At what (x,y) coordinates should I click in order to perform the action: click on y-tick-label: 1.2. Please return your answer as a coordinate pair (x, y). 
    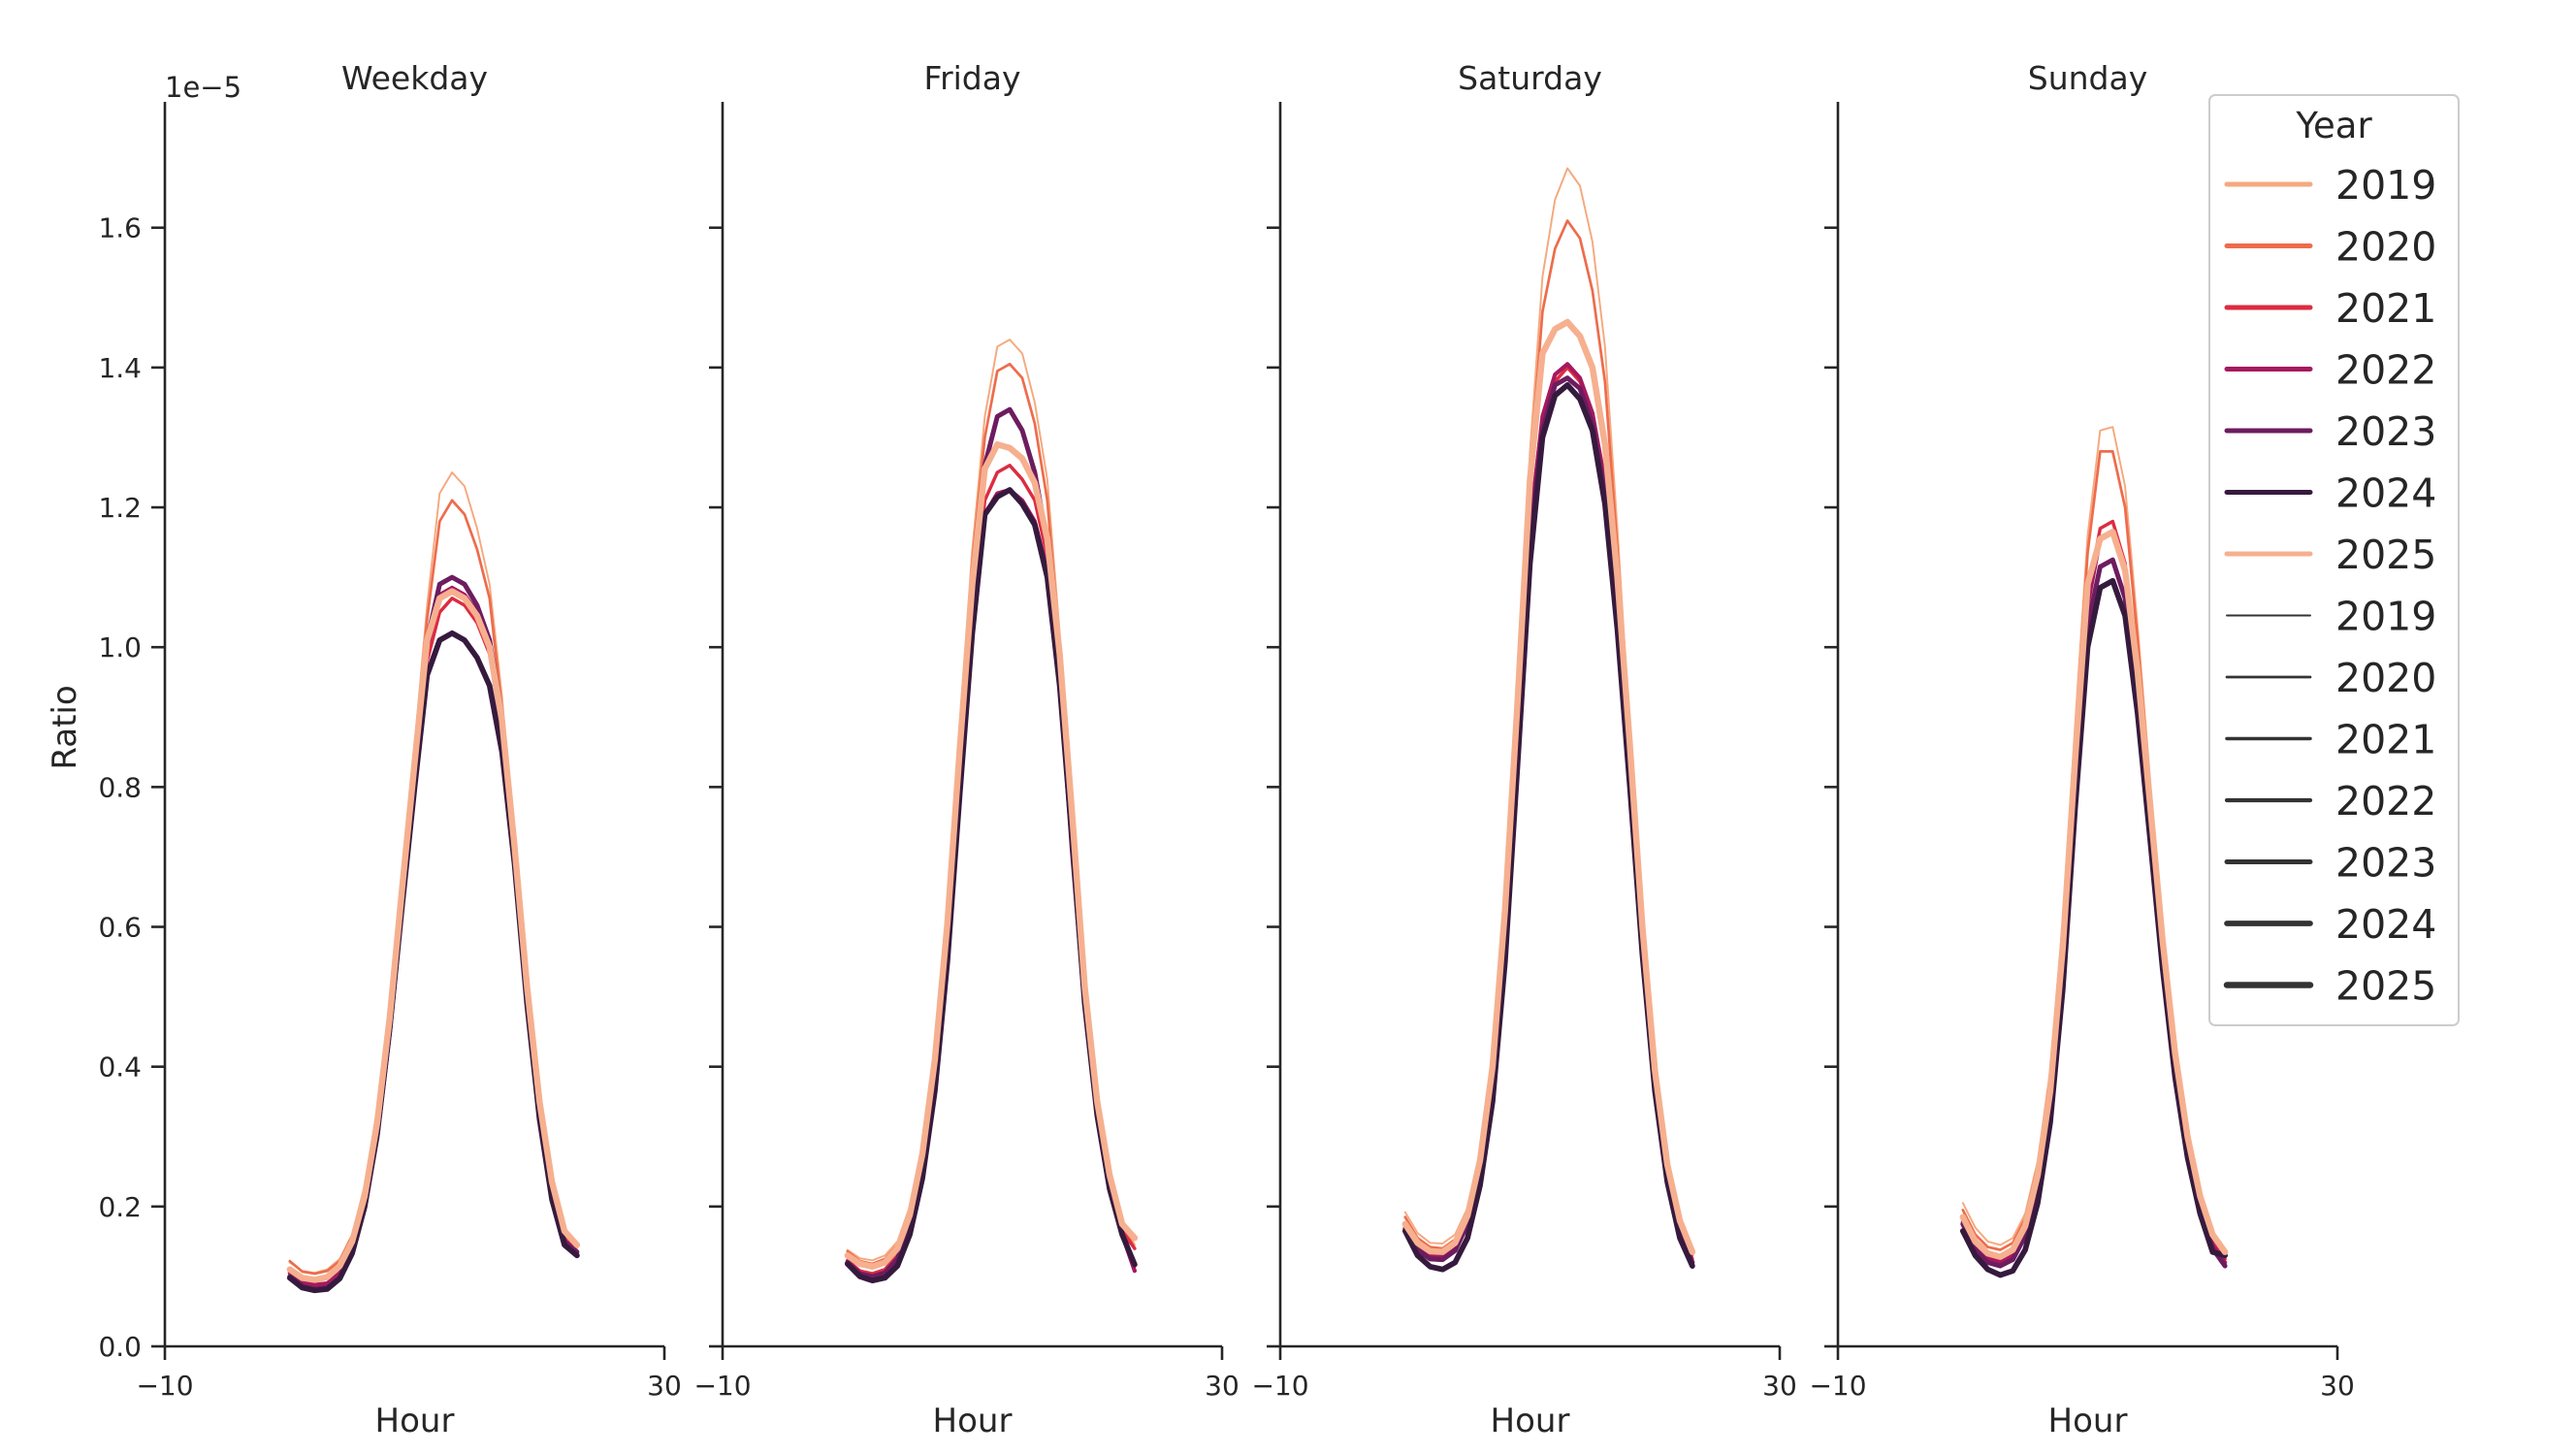
    Looking at the image, I should click on (120, 508).